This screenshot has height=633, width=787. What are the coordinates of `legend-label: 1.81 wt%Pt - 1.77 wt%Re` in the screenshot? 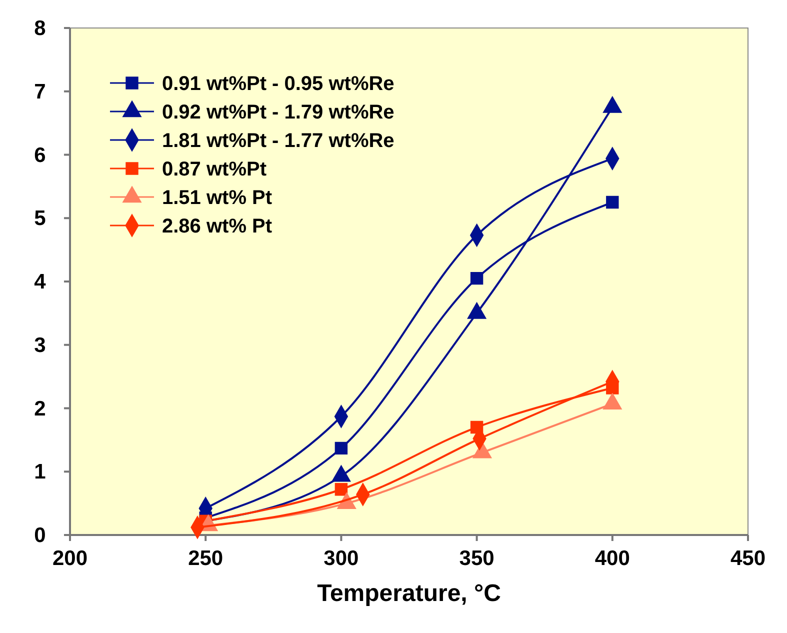 It's located at (278, 141).